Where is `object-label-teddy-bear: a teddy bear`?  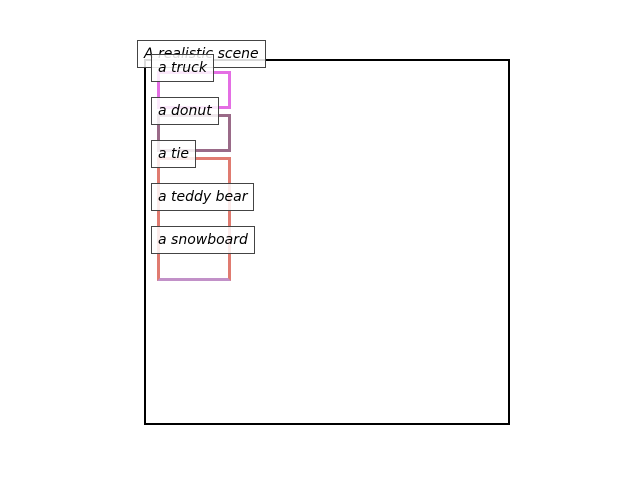
object-label-teddy-bear: a teddy bear is located at coordinates (203, 197).